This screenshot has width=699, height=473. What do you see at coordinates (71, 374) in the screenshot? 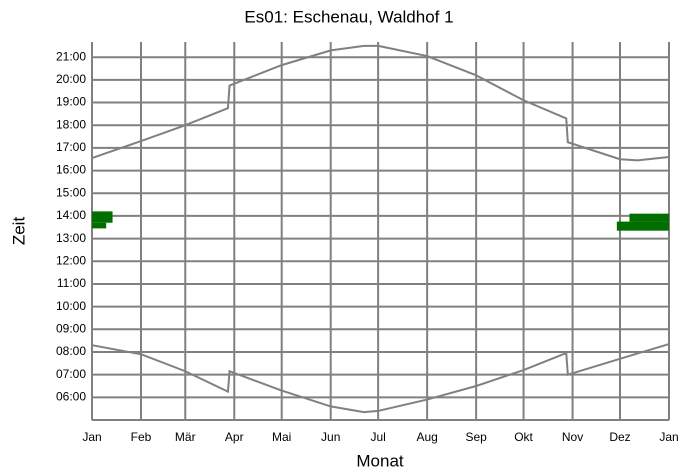
I see `y-tick-label: 07:00` at bounding box center [71, 374].